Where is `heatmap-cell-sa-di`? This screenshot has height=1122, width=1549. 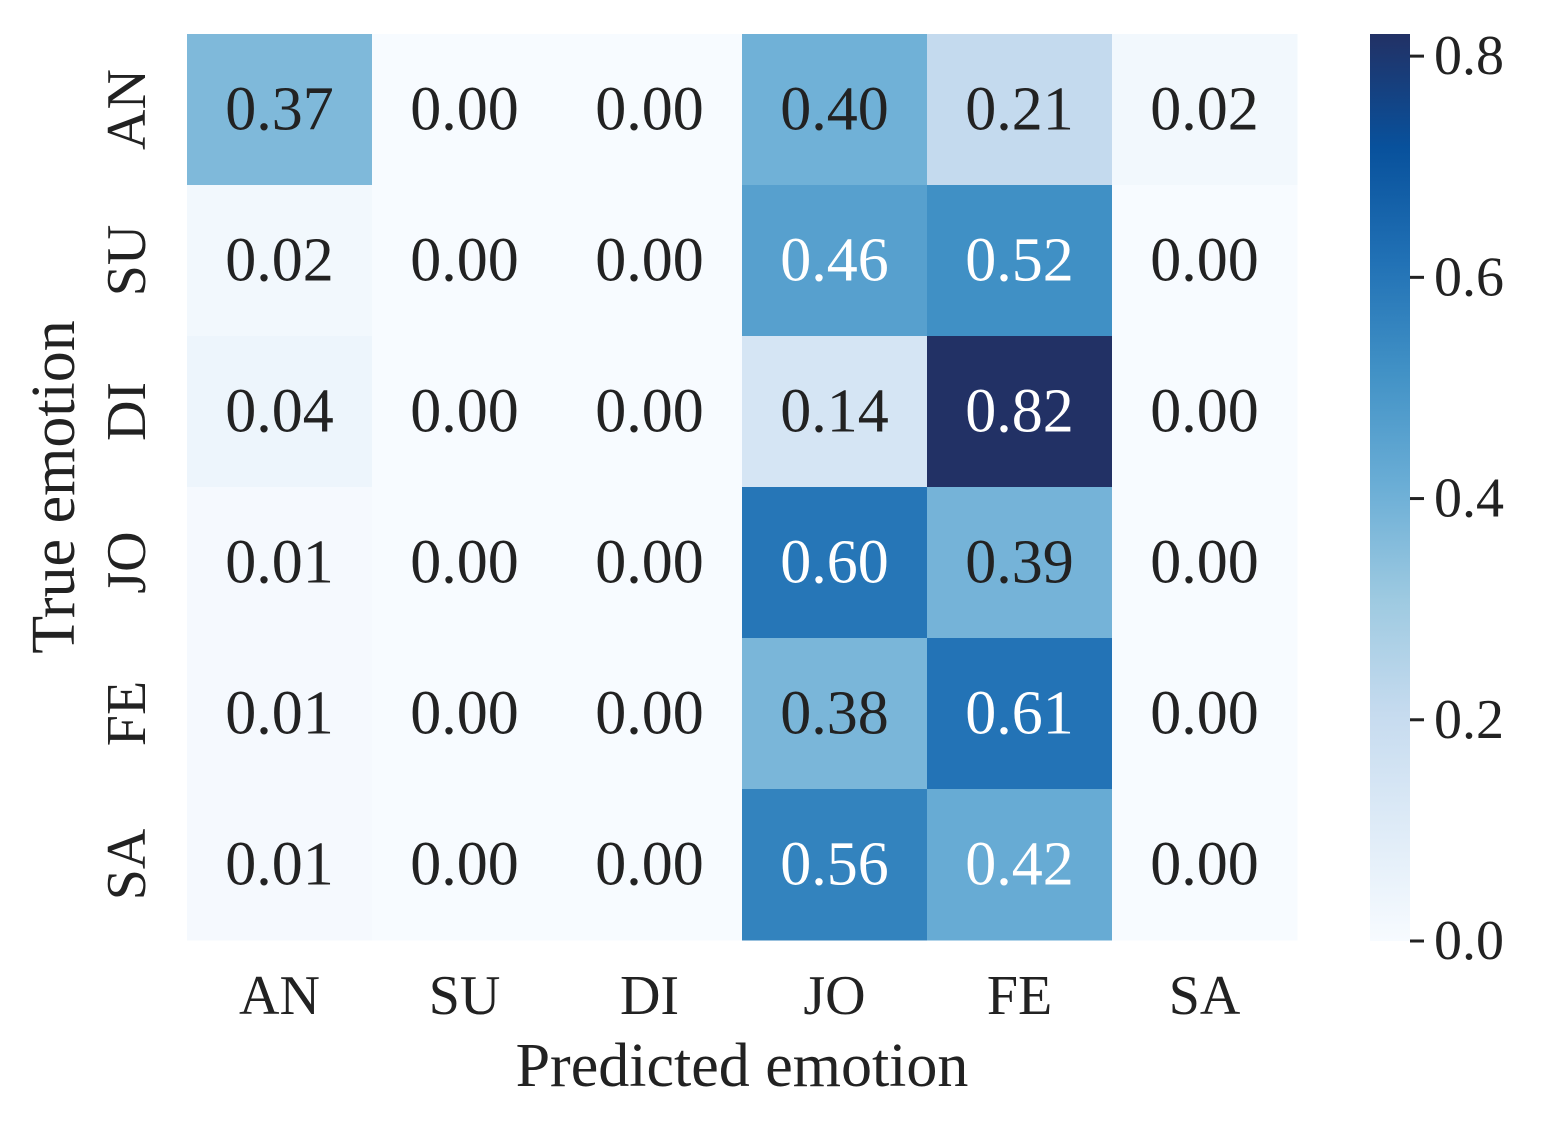 heatmap-cell-sa-di is located at coordinates (650, 865).